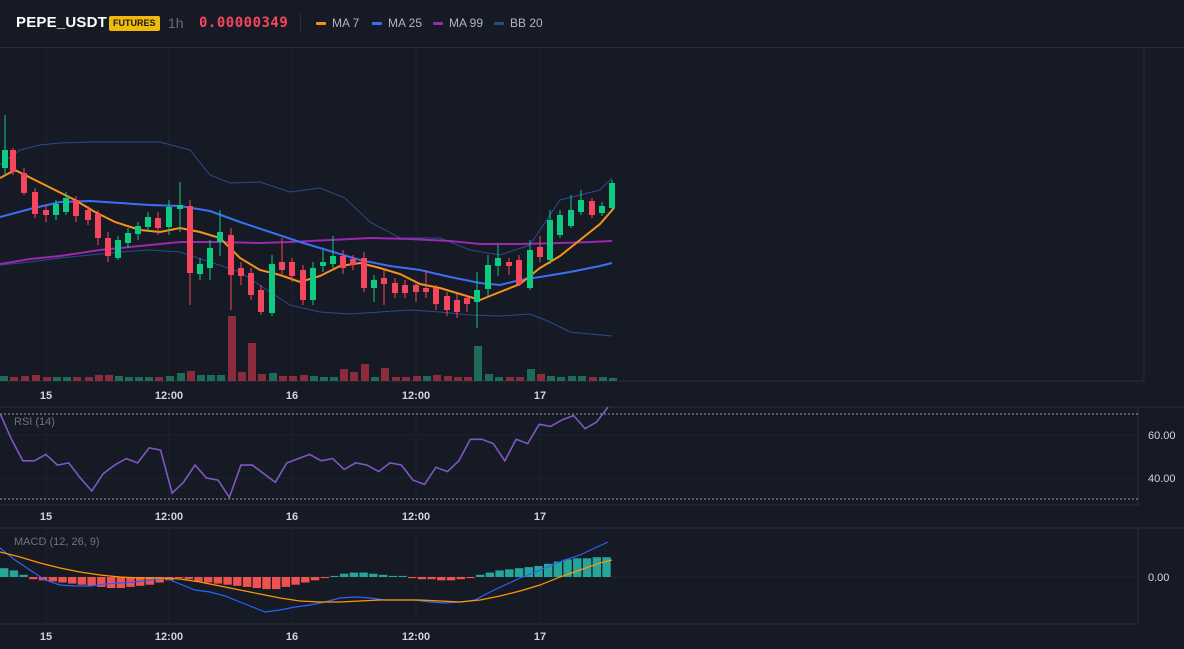 The image size is (1184, 649). Describe the element at coordinates (176, 23) in the screenshot. I see `interval-selector: 1h` at that location.